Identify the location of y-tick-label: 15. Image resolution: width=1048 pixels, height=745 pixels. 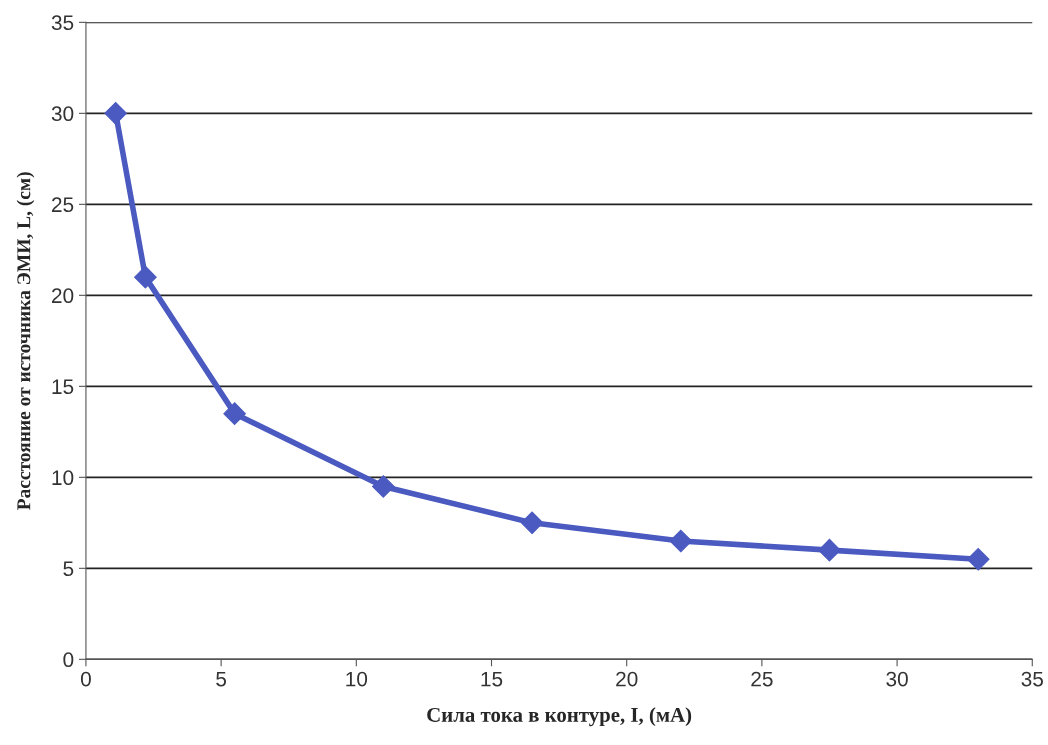
(63, 387).